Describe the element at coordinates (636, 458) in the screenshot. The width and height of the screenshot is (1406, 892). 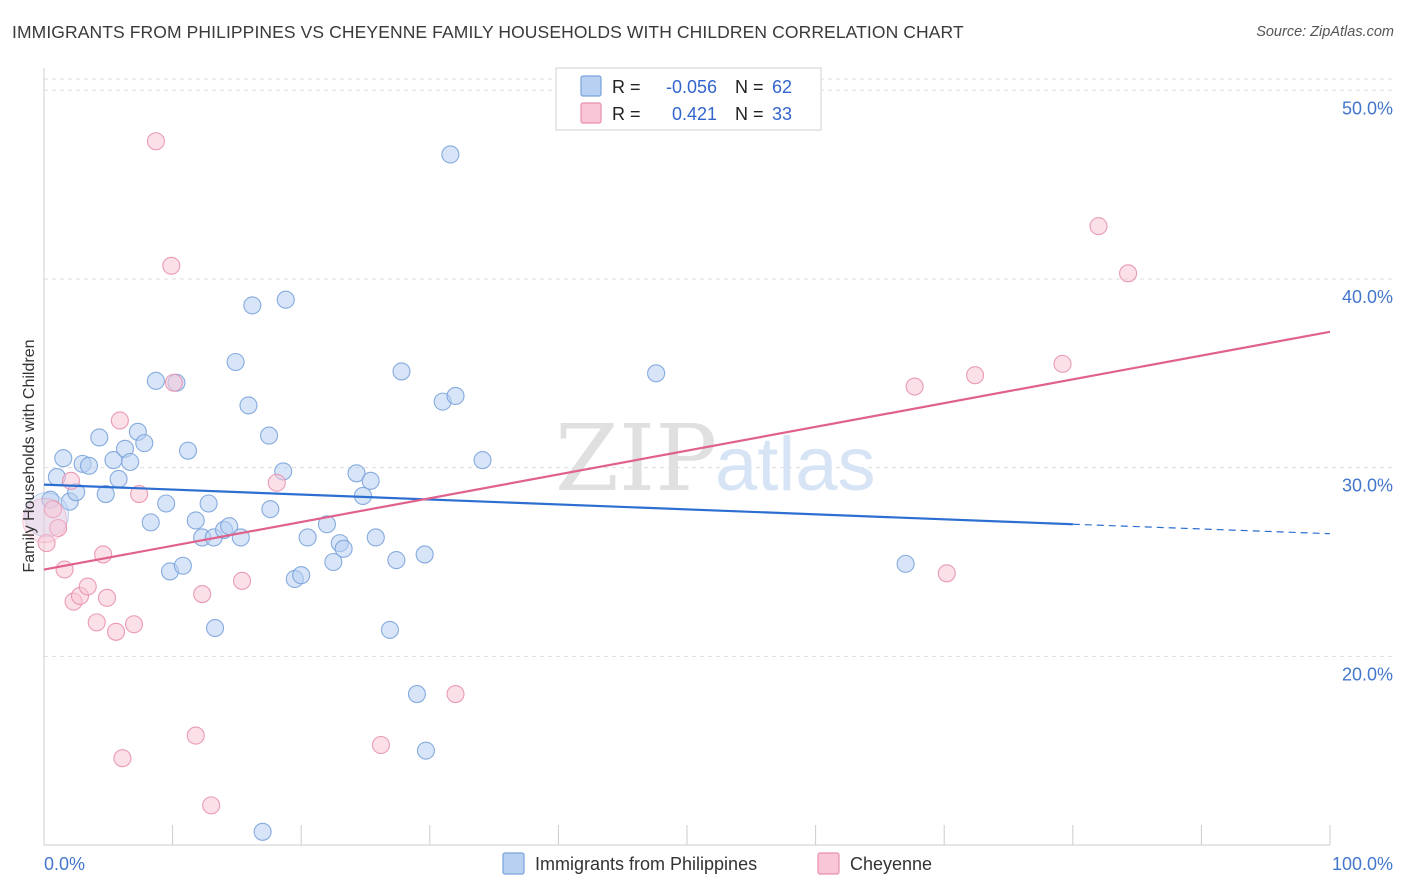
I see `watermark-zip: ZIP` at that location.